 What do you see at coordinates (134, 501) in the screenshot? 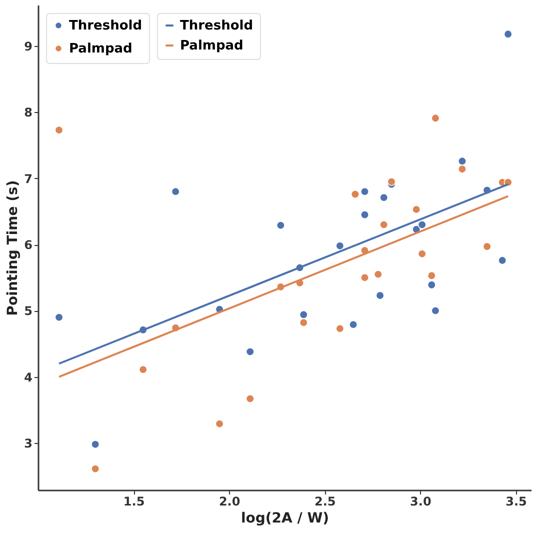
I see `x-tick-label: 1.5` at bounding box center [134, 501].